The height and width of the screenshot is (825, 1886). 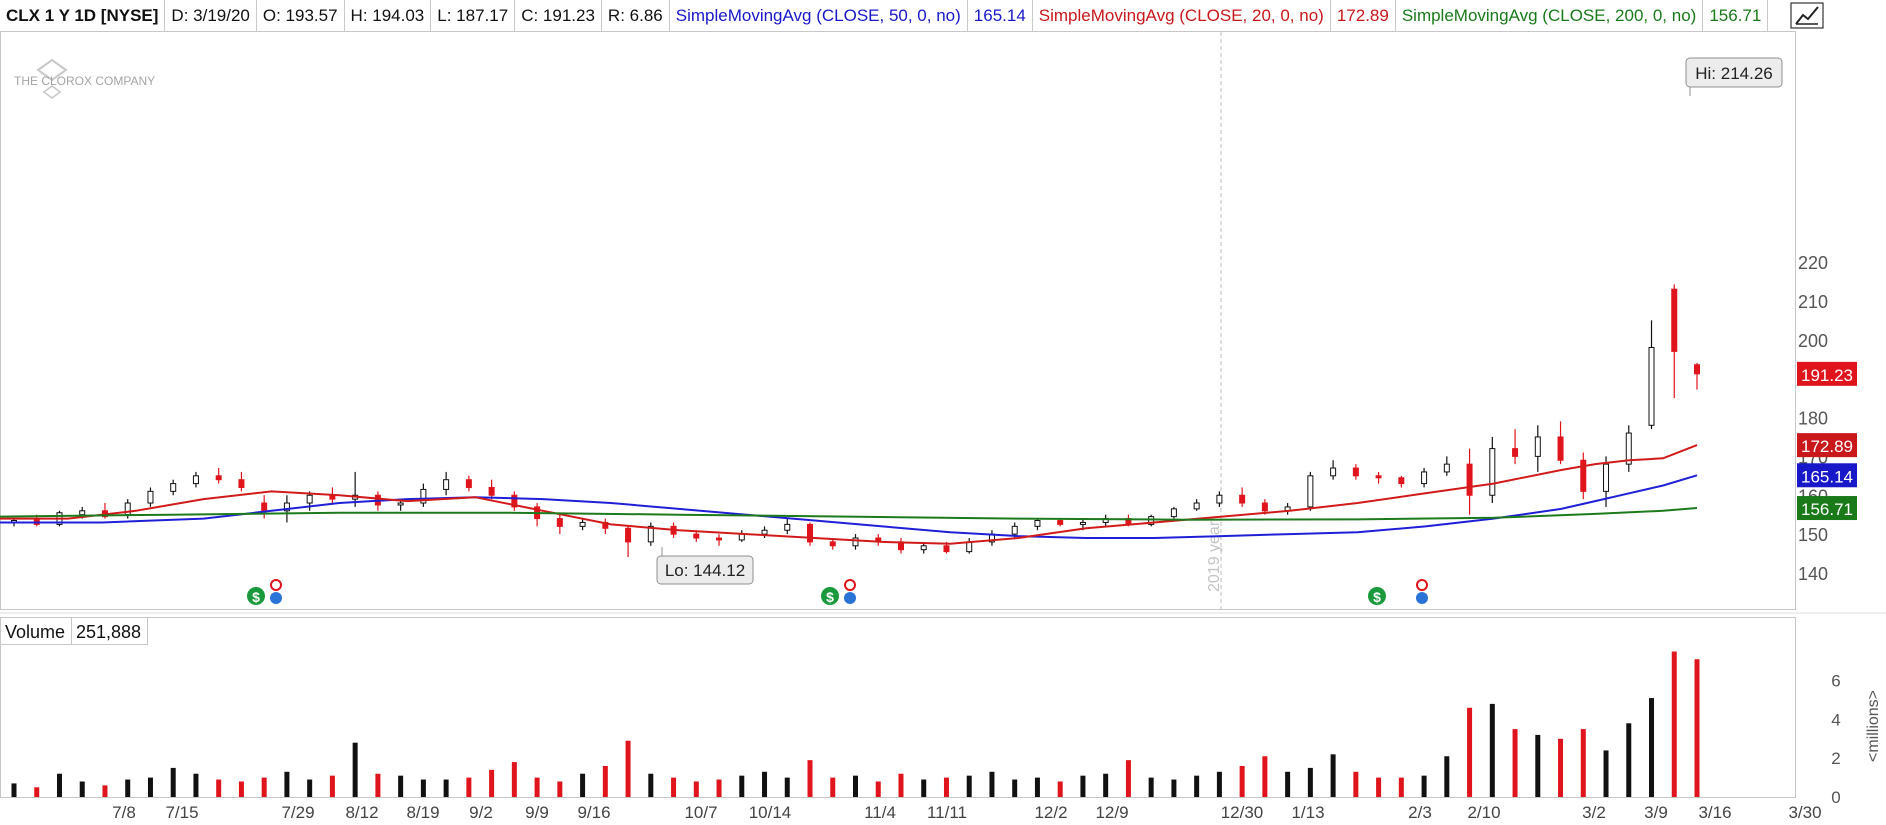 I want to click on price-axis-tick: 160, so click(x=1813, y=496).